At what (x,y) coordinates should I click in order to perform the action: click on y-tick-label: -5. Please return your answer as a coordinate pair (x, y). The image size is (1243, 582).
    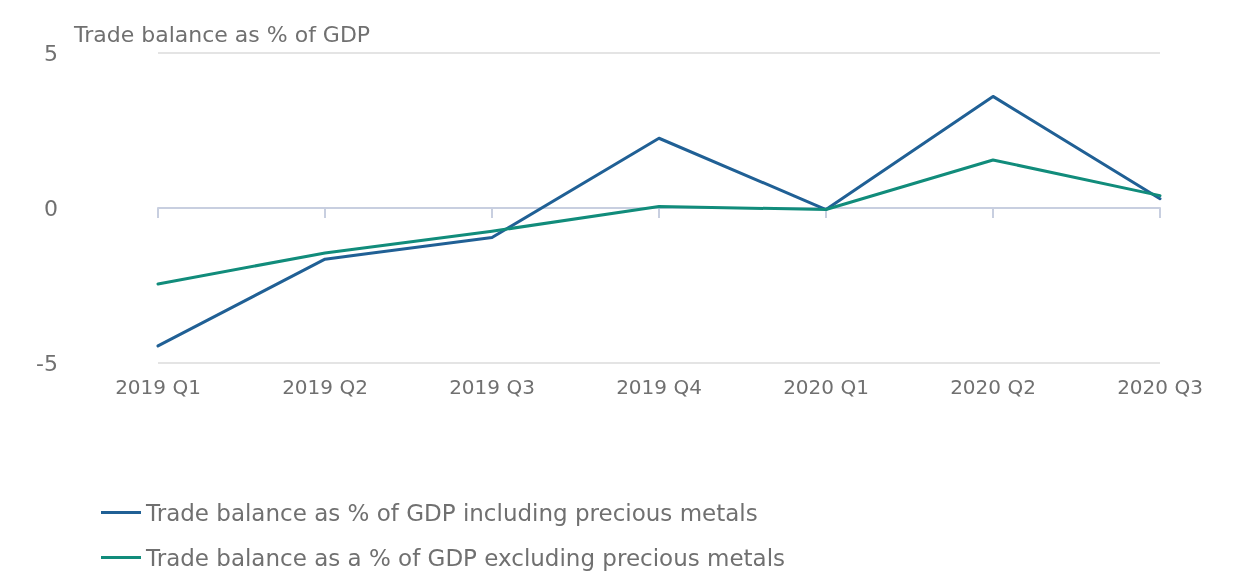
    Looking at the image, I should click on (47, 363).